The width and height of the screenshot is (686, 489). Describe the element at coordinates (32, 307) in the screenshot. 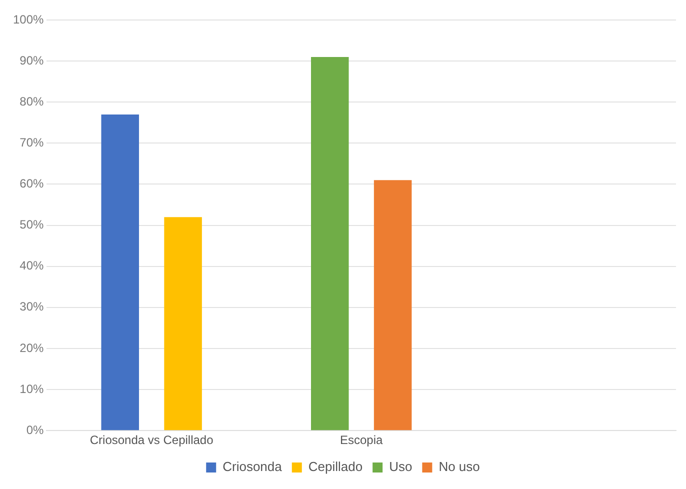

I see `y-tick-label: 30%` at that location.